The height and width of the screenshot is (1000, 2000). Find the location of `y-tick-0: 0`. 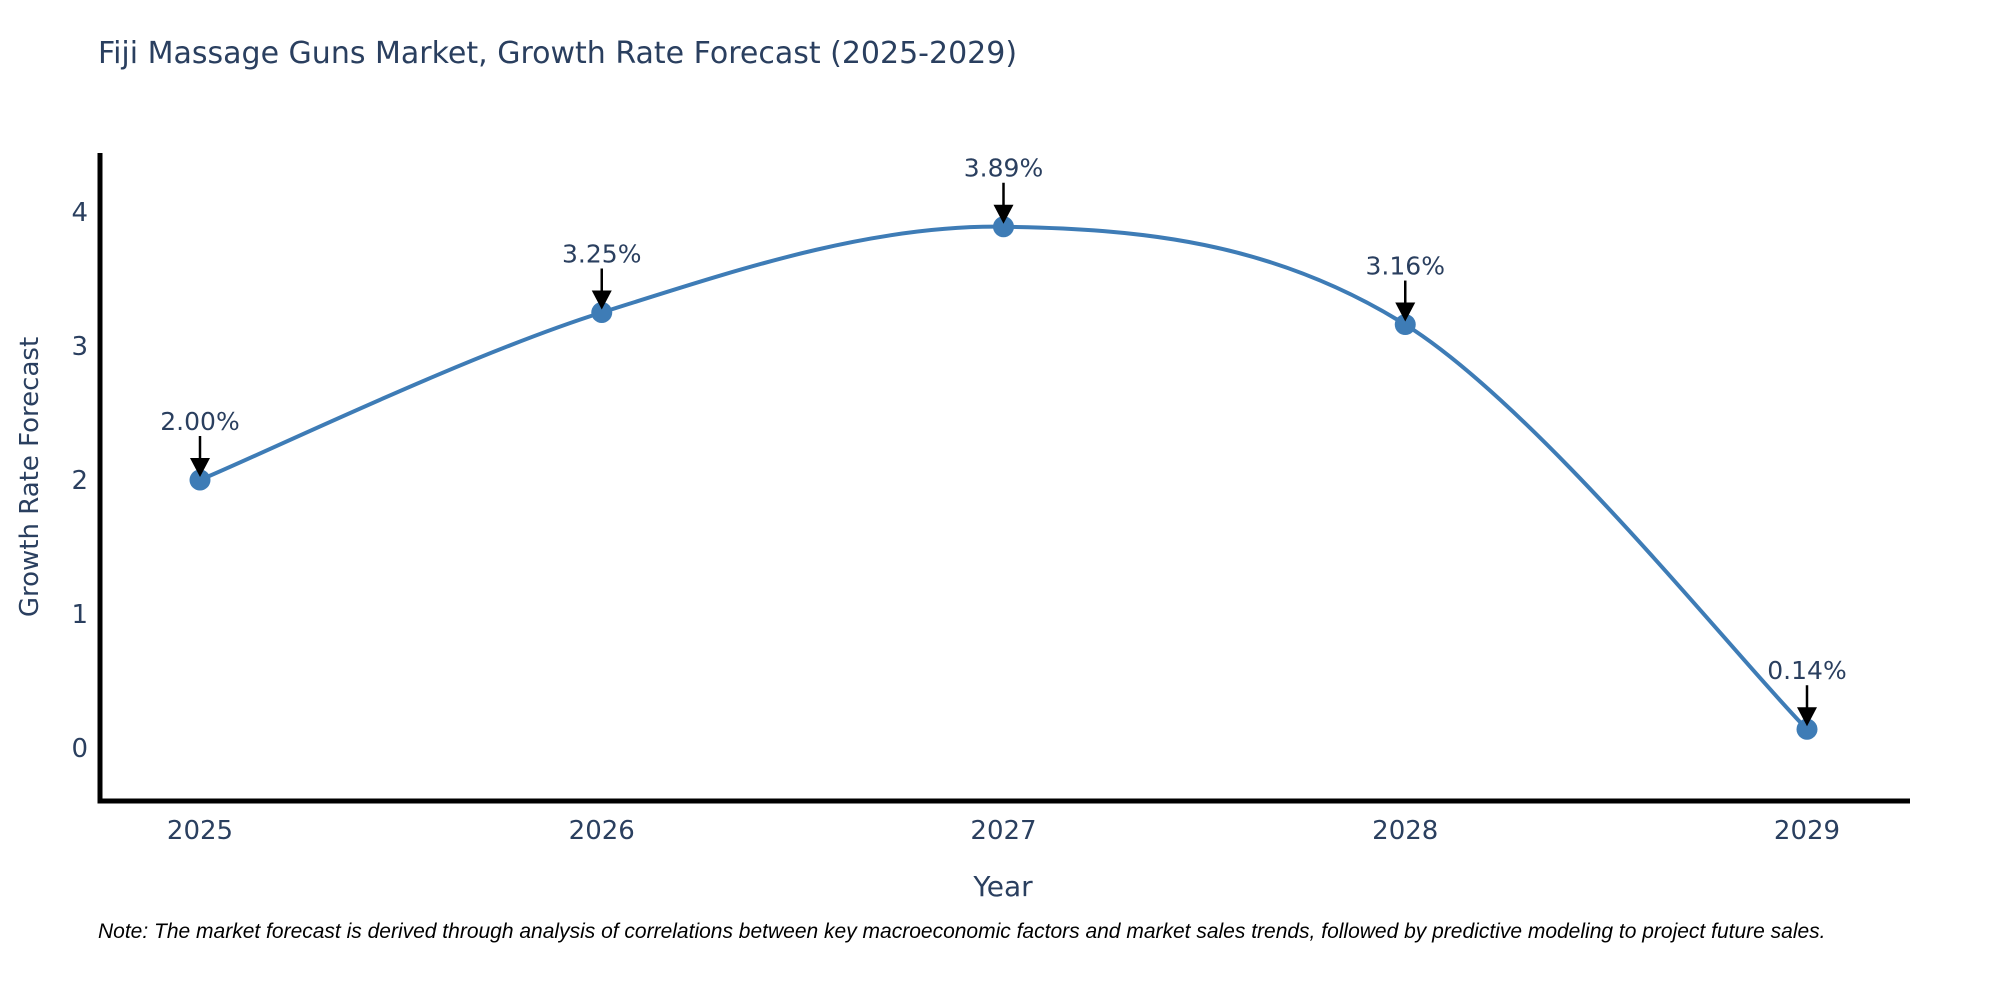

y-tick-0: 0 is located at coordinates (79, 749).